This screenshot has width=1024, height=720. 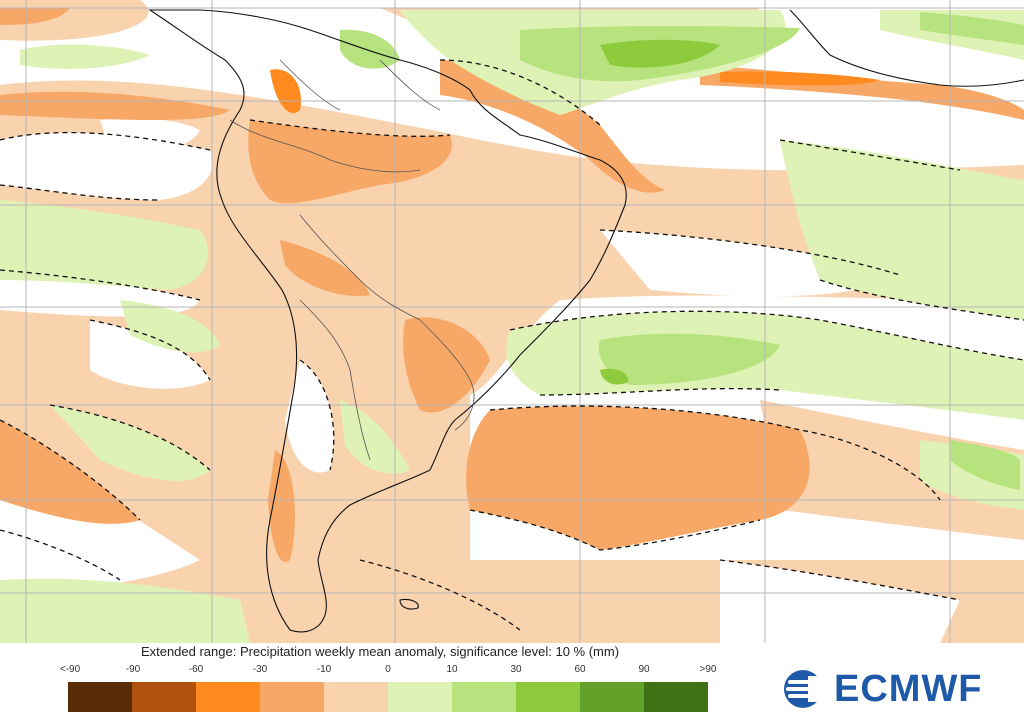 What do you see at coordinates (906, 48) in the screenshot?
I see `west-africa-coast` at bounding box center [906, 48].